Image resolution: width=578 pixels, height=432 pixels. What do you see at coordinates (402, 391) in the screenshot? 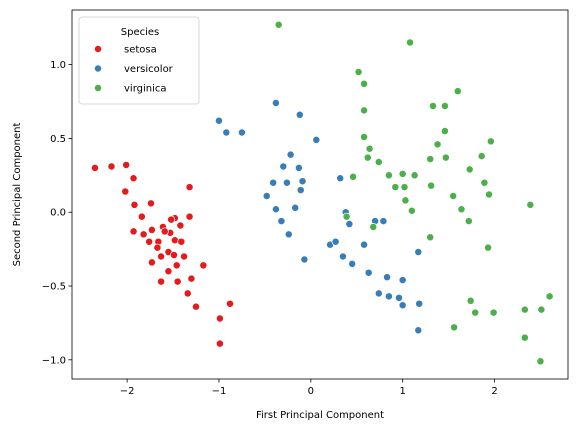
I see `x-tick-label: 1` at bounding box center [402, 391].